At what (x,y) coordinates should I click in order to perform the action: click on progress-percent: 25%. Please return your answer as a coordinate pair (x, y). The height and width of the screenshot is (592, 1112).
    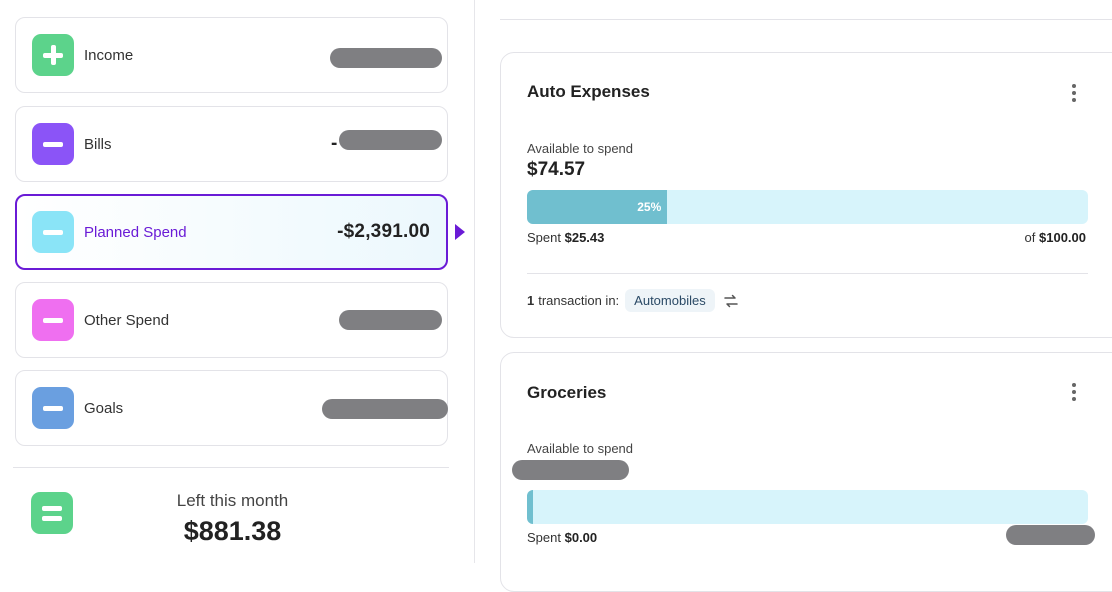
    Looking at the image, I should click on (649, 207).